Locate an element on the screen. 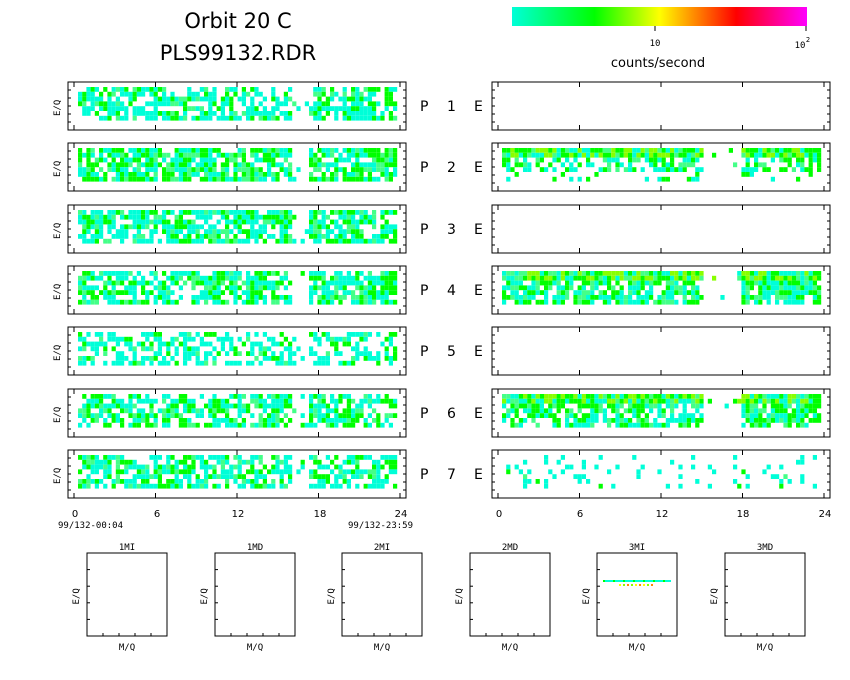  row-index: 2 is located at coordinates (451, 168).